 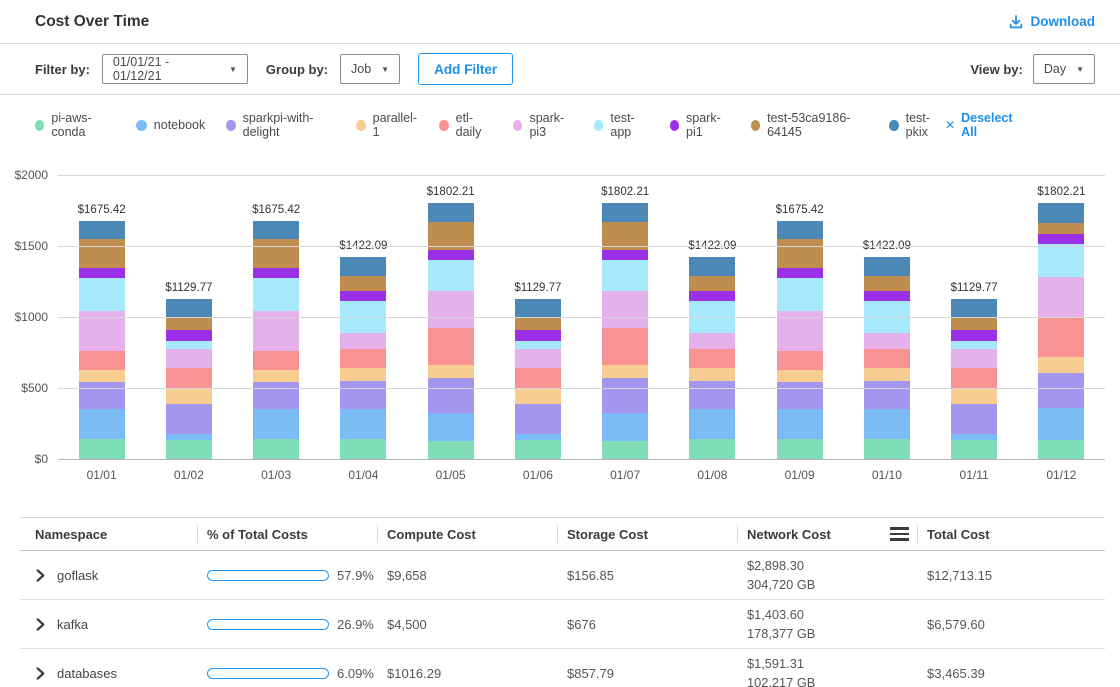 What do you see at coordinates (174, 69) in the screenshot?
I see `date-range-select: 01/01/21 - 01/12/21 ▼` at bounding box center [174, 69].